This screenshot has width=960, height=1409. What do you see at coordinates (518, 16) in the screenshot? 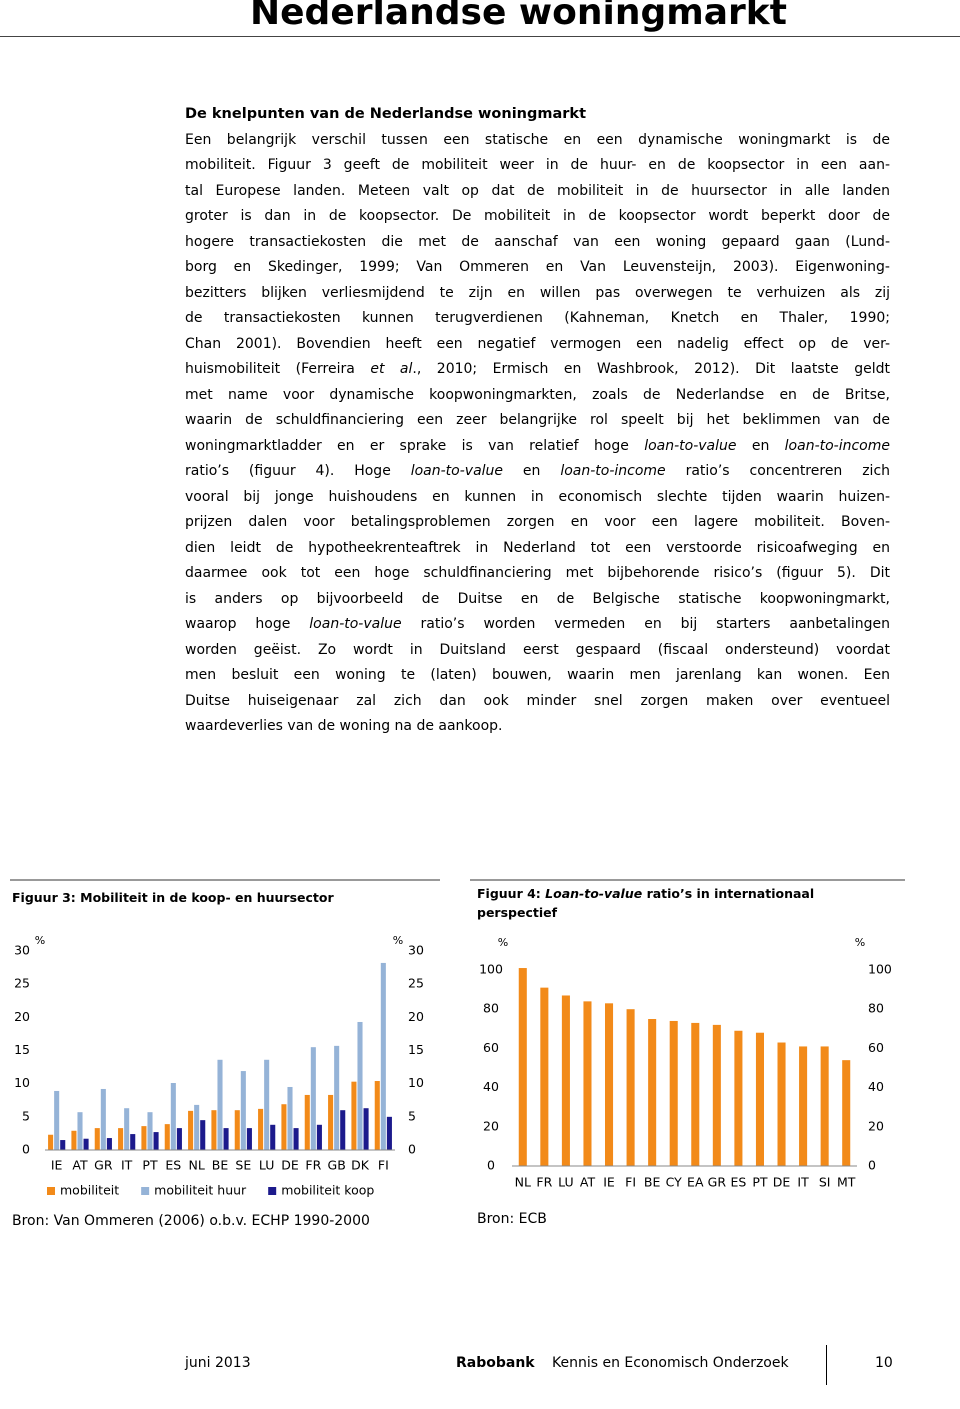
I see `page-title: Nederlandse woningmarkt` at bounding box center [518, 16].